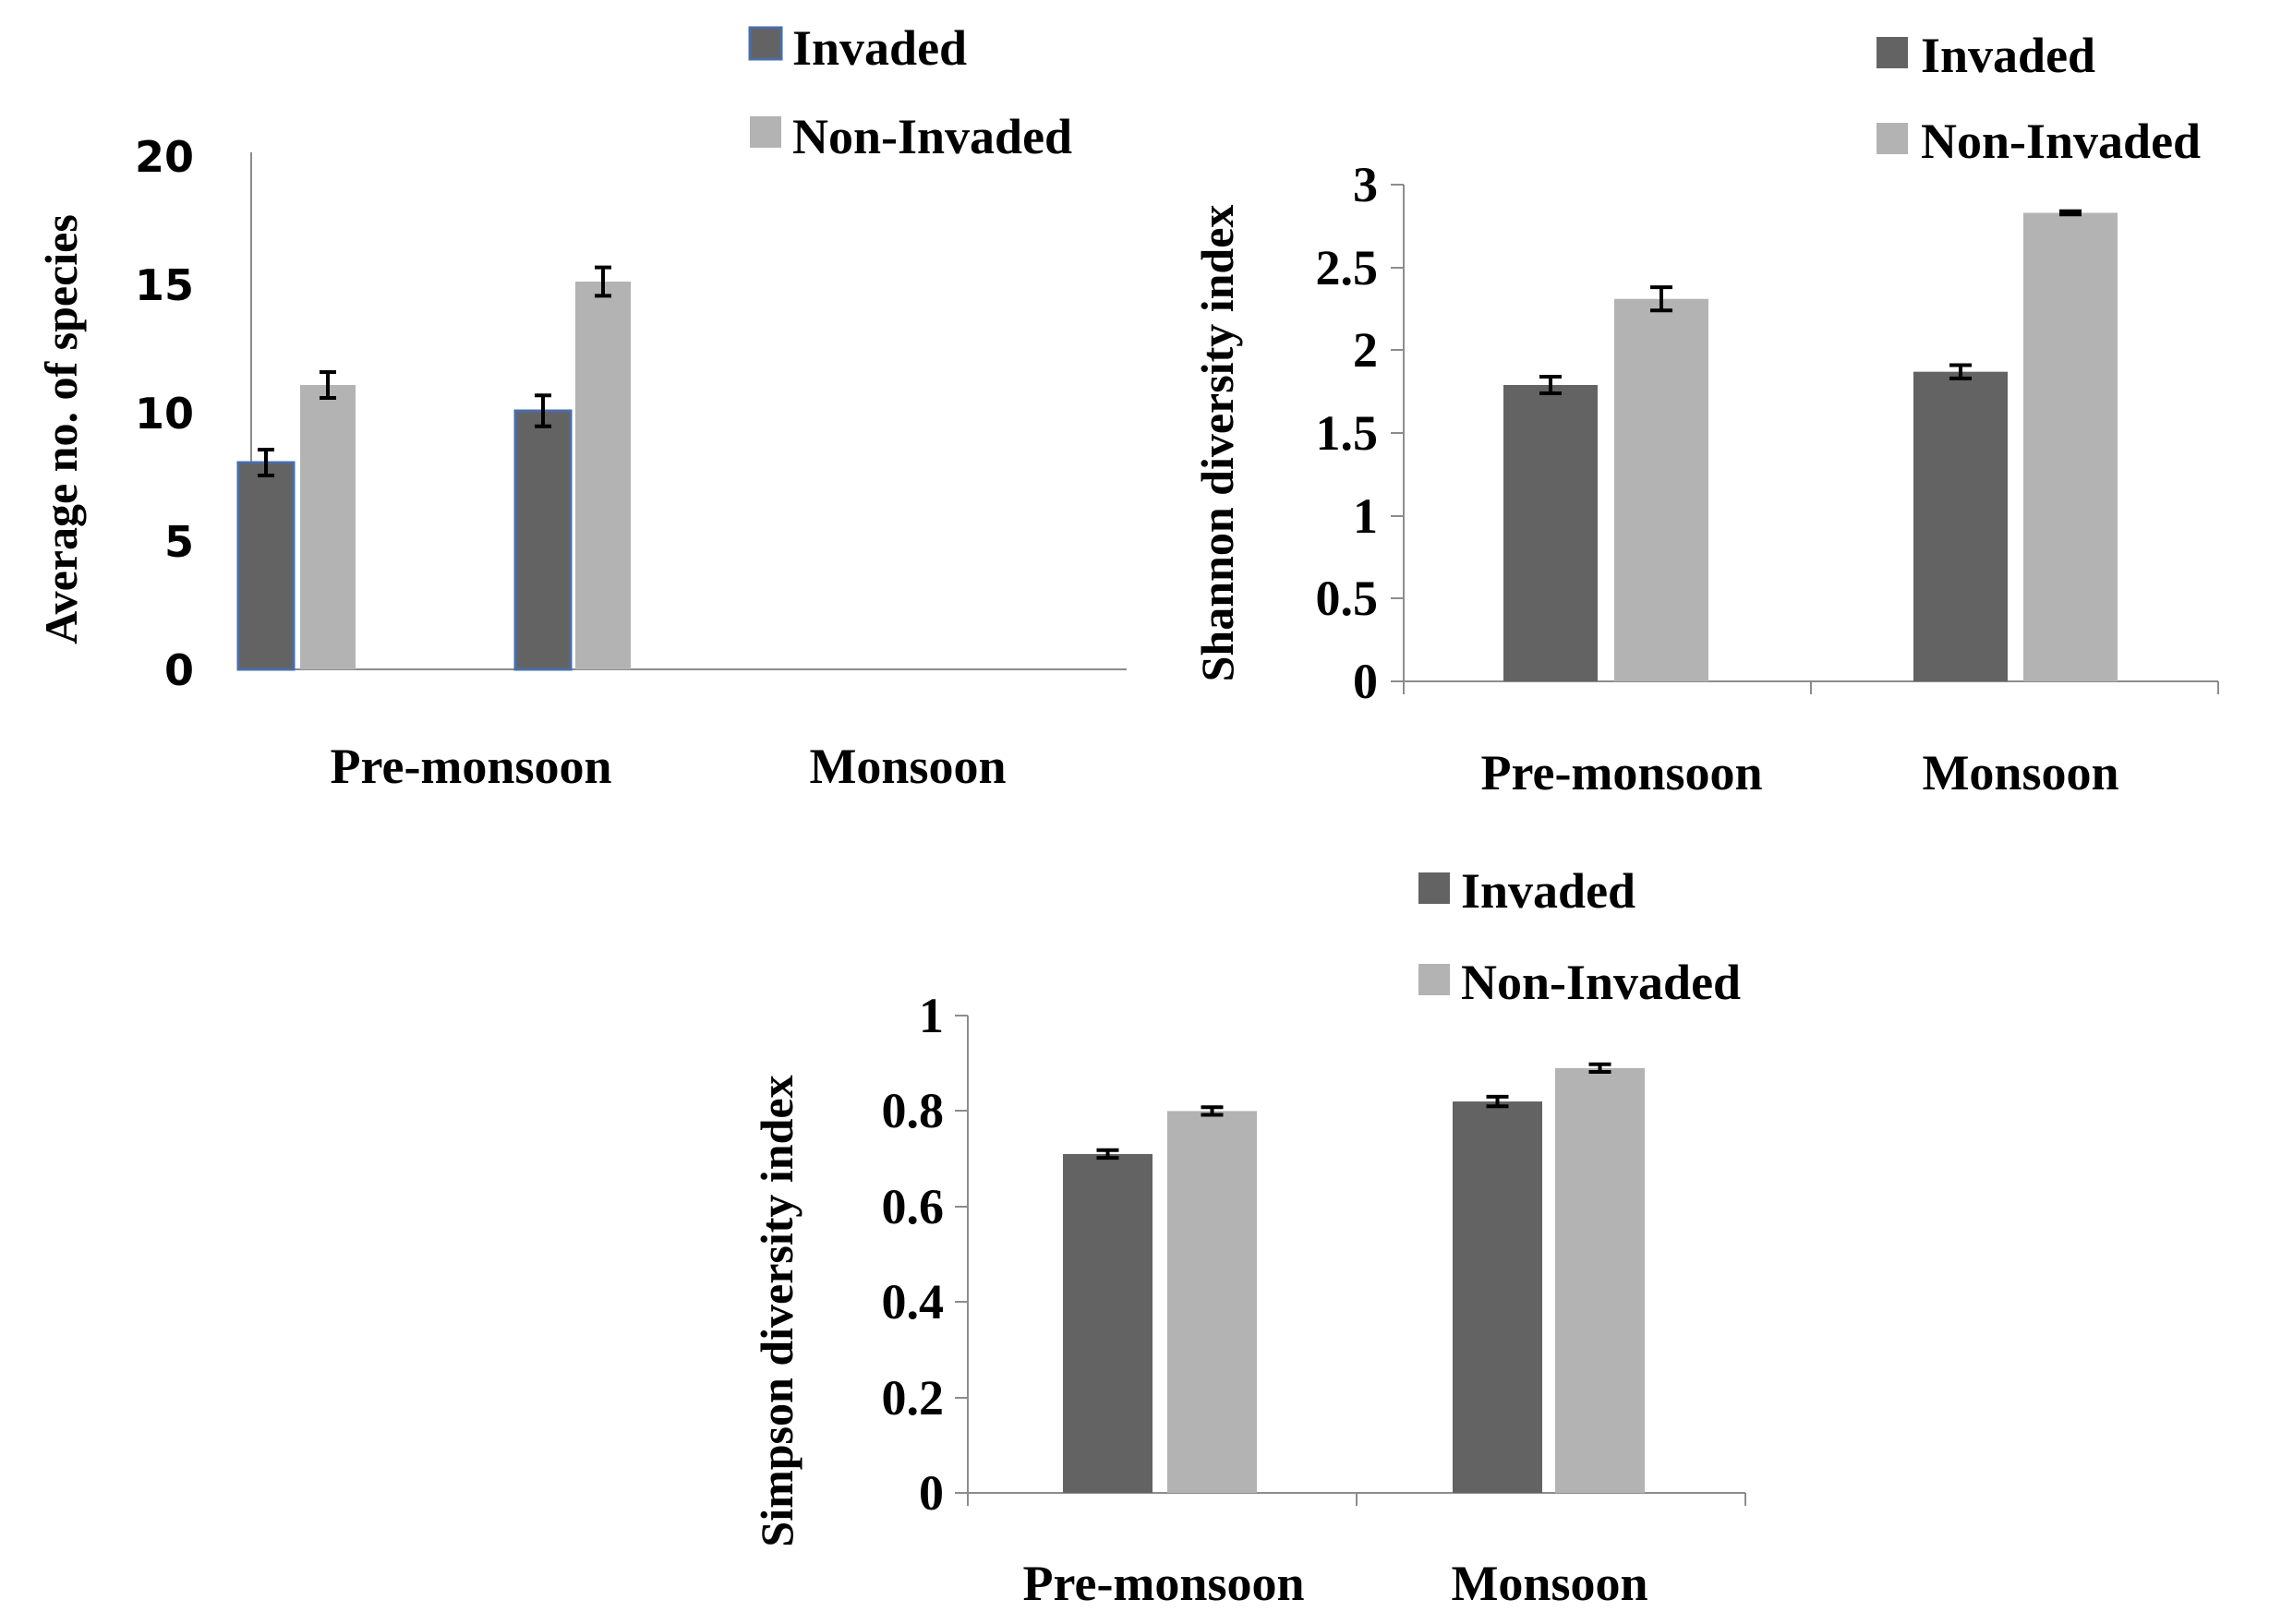  I want to click on y-axis-label: Shannon diversity index, so click(1217, 443).